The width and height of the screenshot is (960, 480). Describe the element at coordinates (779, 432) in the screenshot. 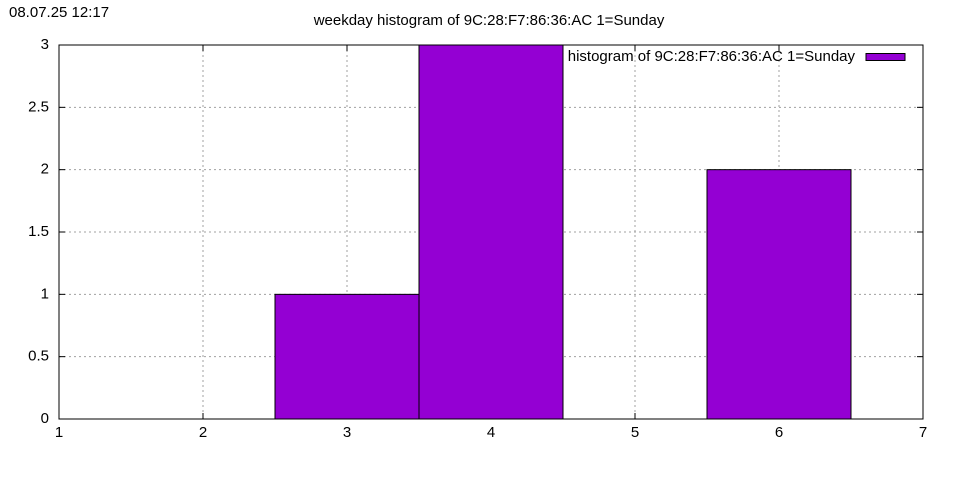

I see `x-tick-label: 6` at that location.